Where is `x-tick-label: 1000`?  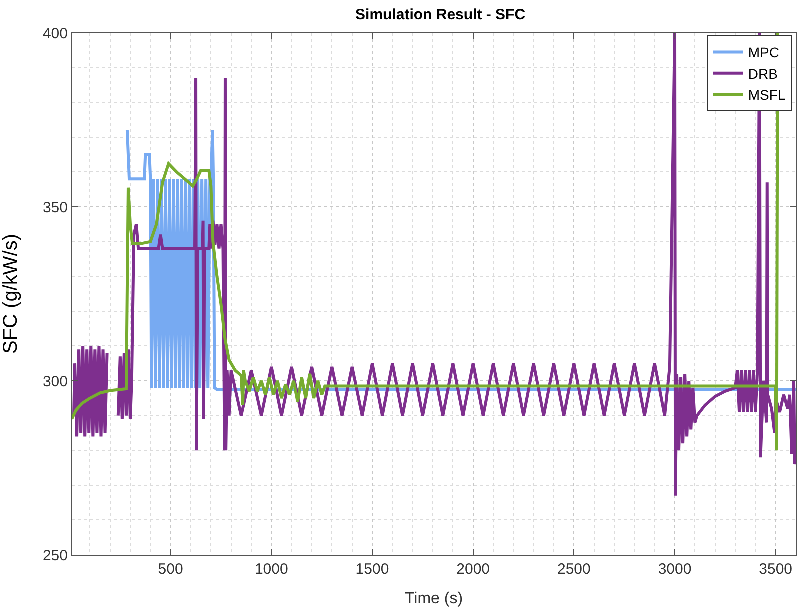
x-tick-label: 1000 is located at coordinates (271, 569).